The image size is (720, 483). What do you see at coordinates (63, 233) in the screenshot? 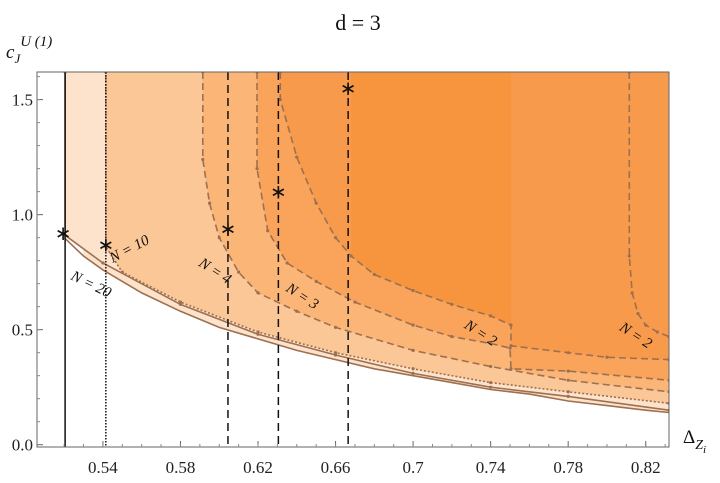
I see `star-marker-0: ∗` at bounding box center [63, 233].